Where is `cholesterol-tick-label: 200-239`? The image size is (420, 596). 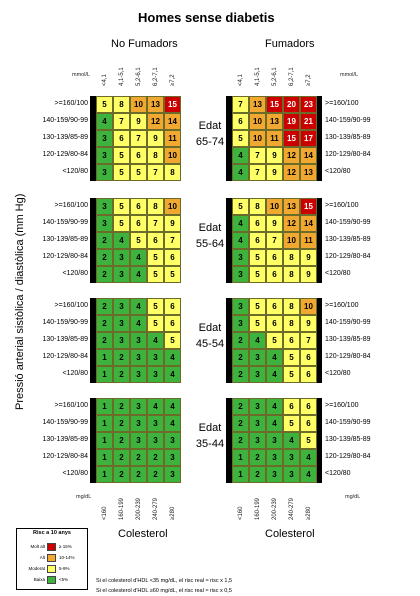
cholesterol-tick-label: 200-239 is located at coordinates (139, 508).